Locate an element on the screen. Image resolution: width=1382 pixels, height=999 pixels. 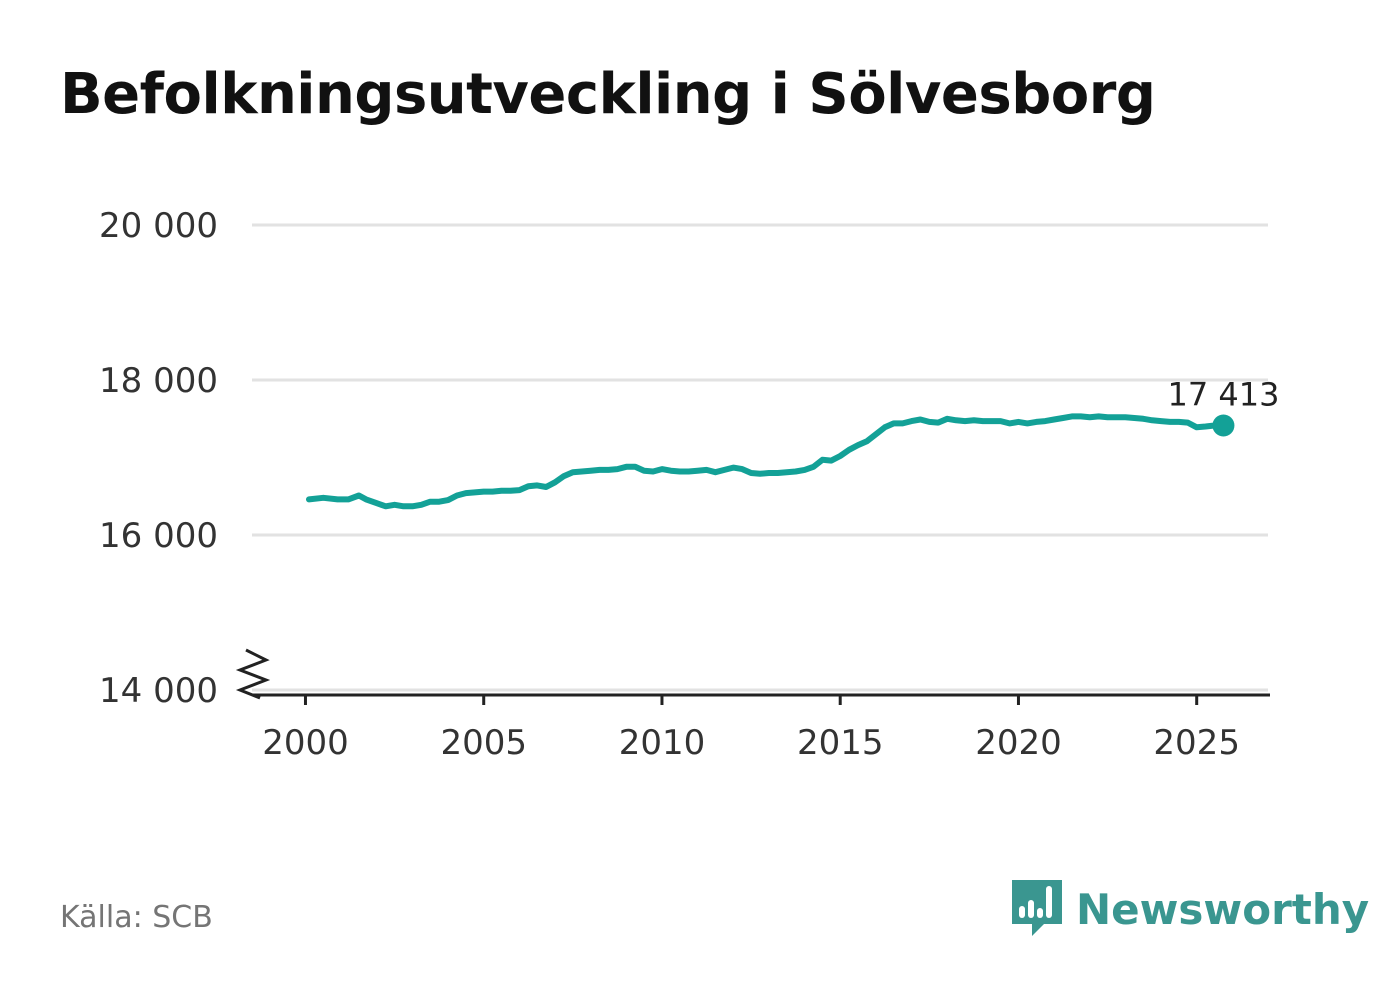
y-tick-label: 16 000 is located at coordinates (158, 536).